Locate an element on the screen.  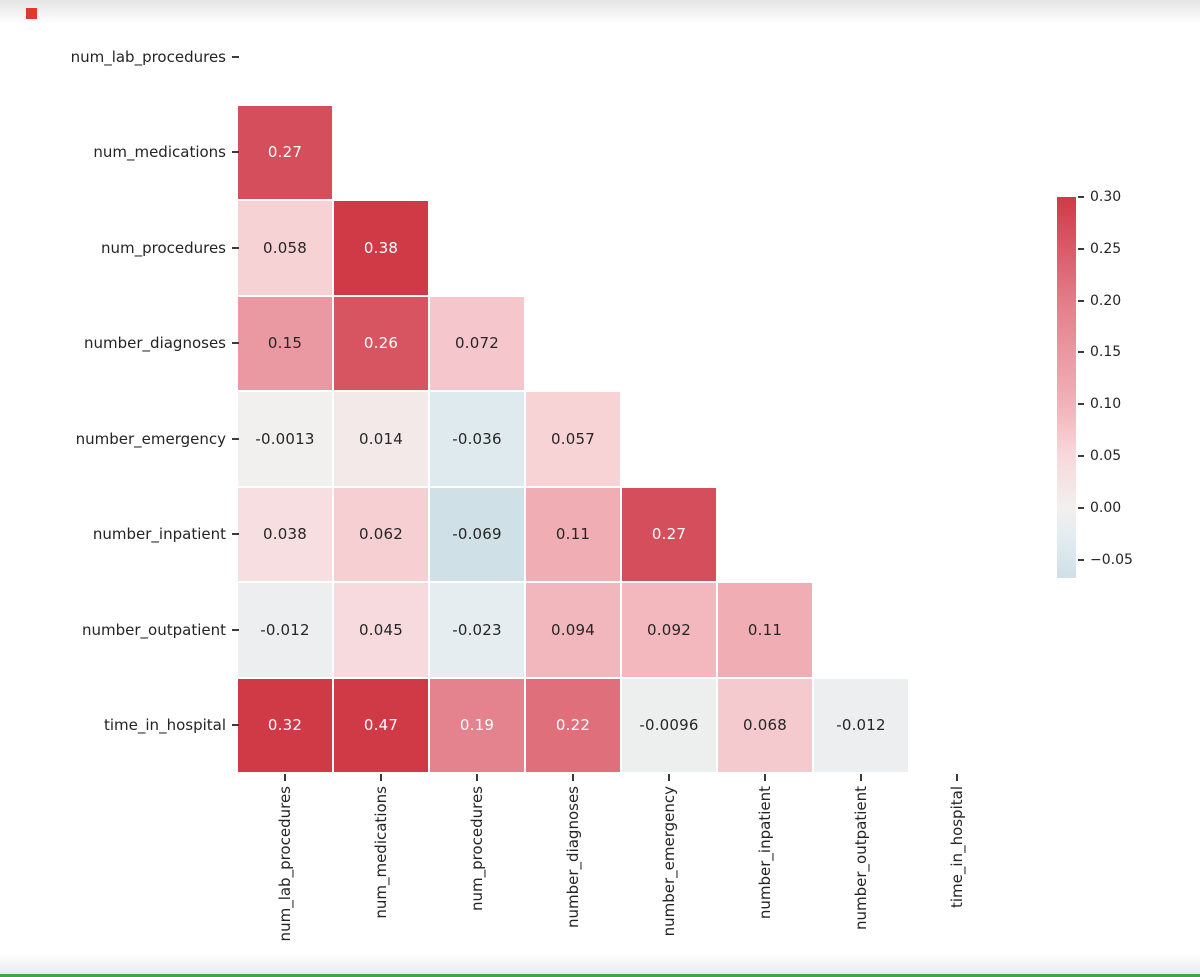
heatmap-cell-number_outpatient-num_medications: 0.045 is located at coordinates (381, 630).